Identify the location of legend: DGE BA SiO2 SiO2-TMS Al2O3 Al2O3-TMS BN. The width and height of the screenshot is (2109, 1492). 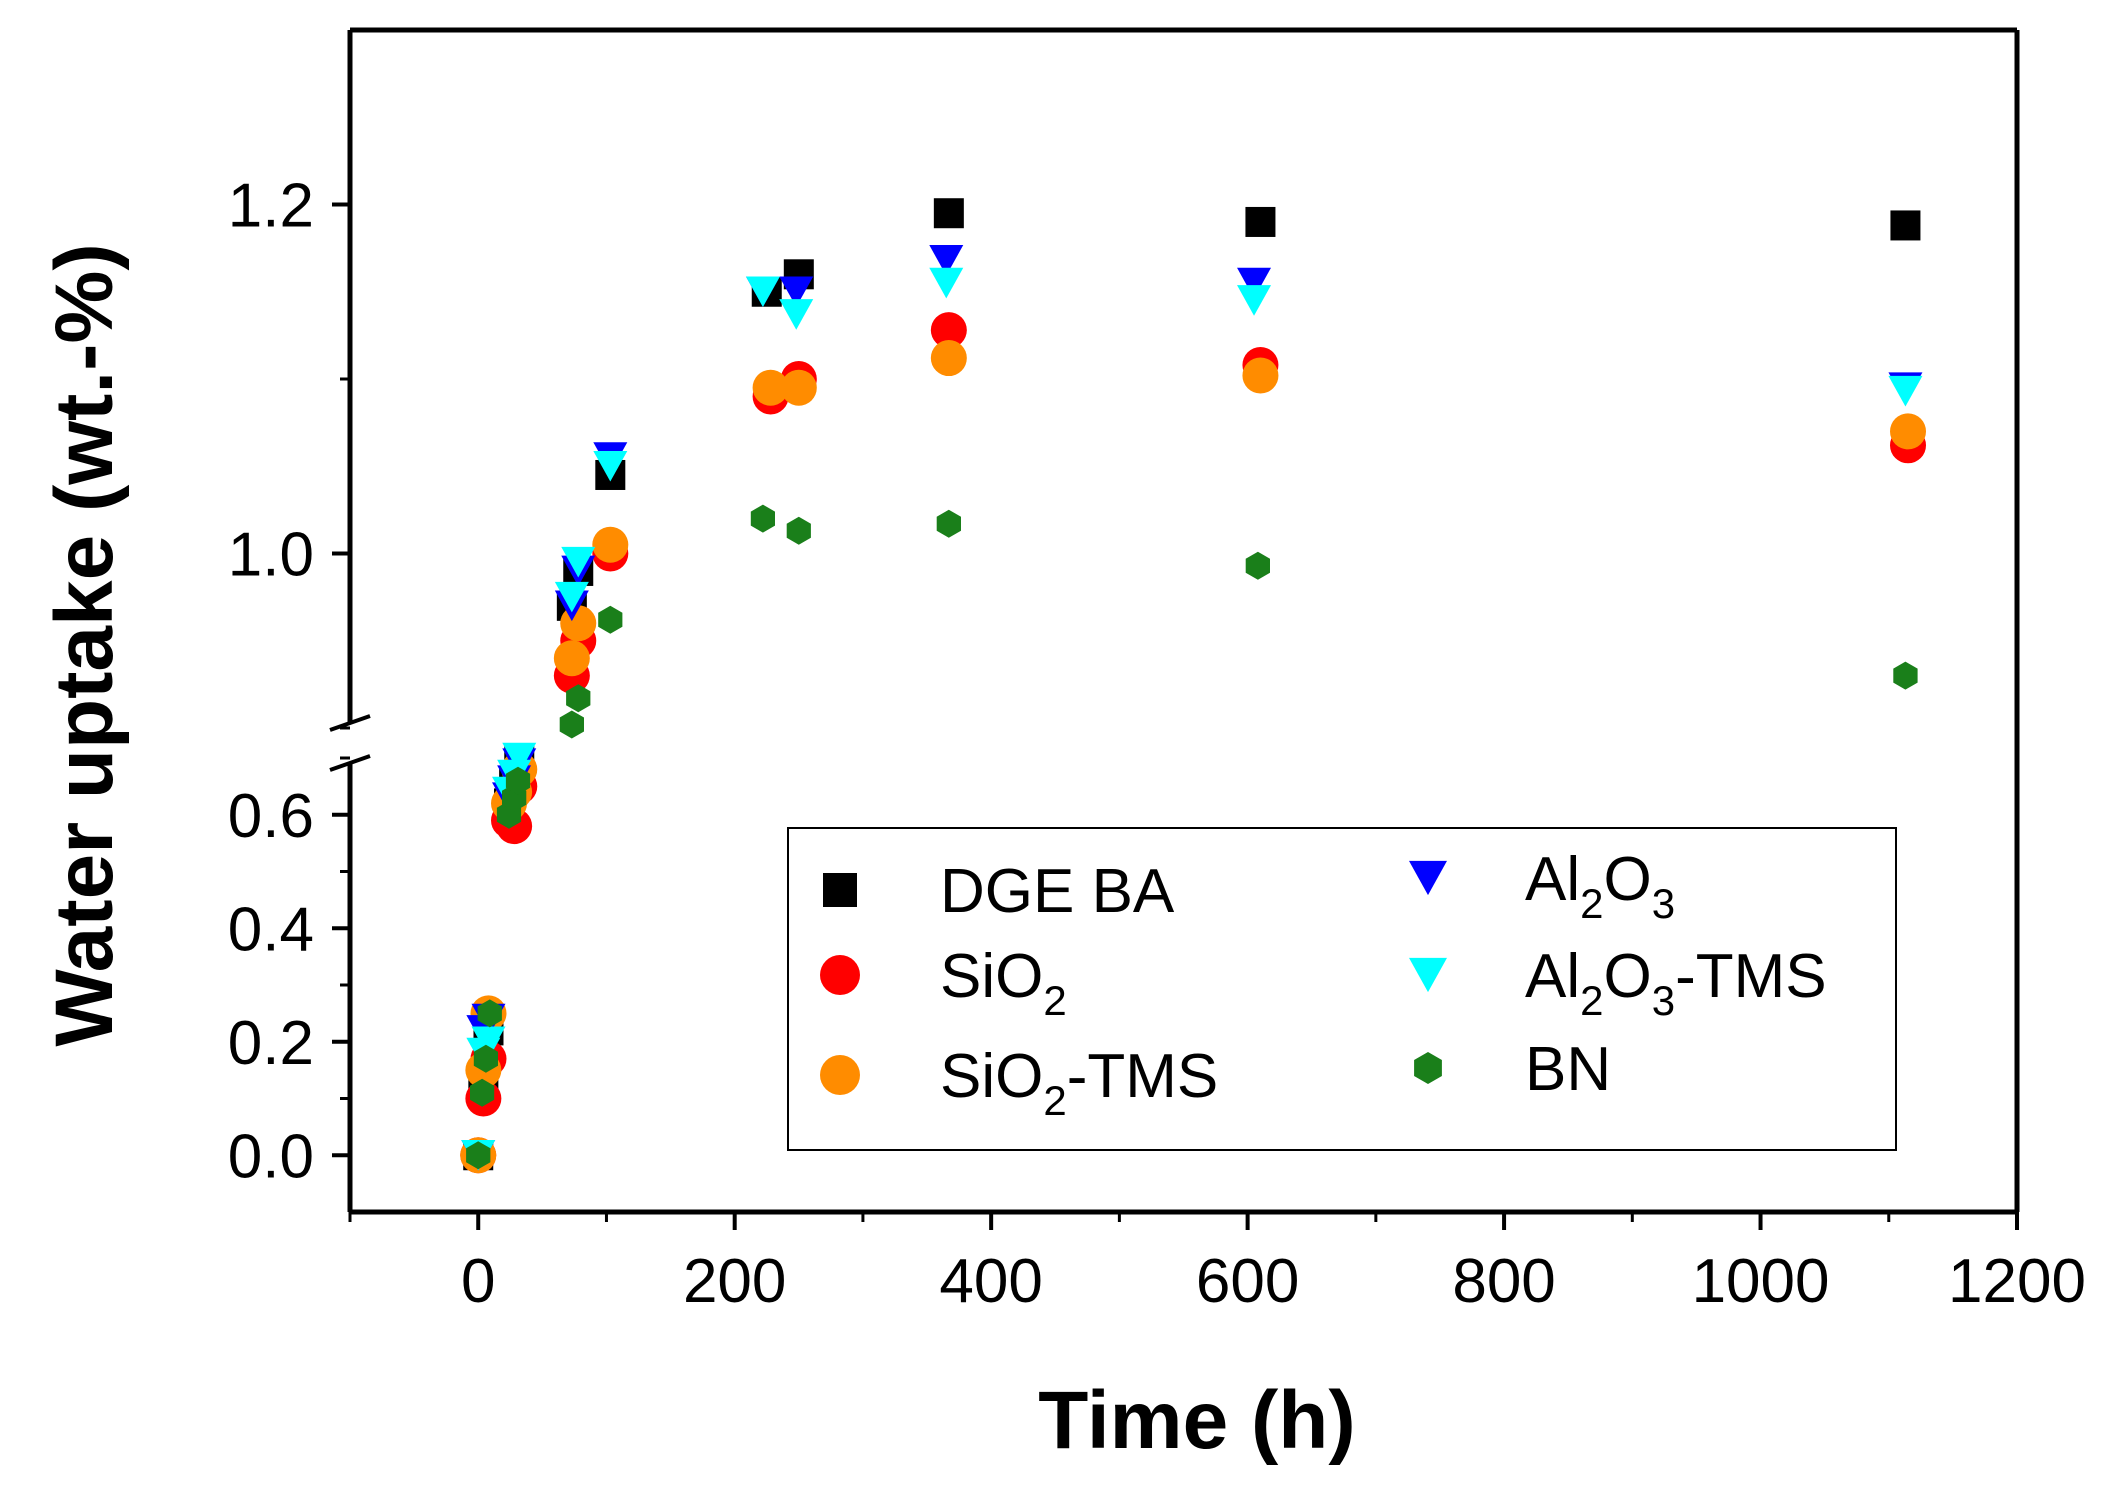
(1342, 989).